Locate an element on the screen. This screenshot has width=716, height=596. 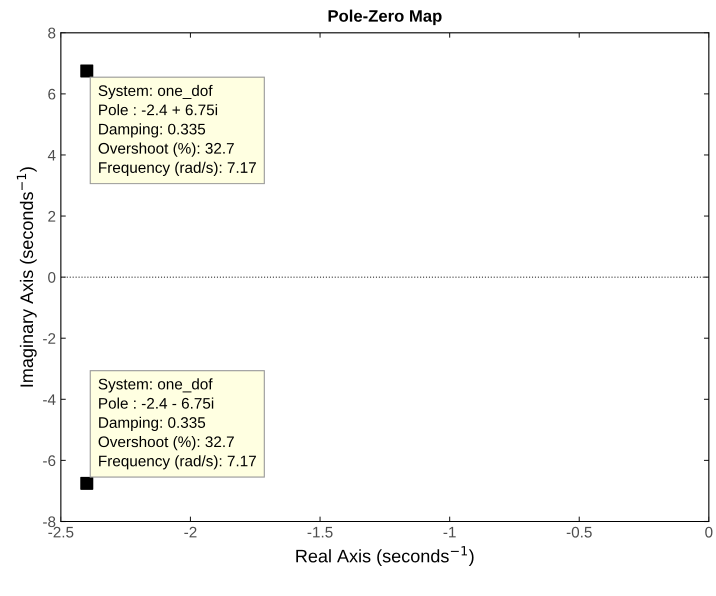
x-axis-title: Real Axis (seconds$^{−1}$) is located at coordinates (385, 556).